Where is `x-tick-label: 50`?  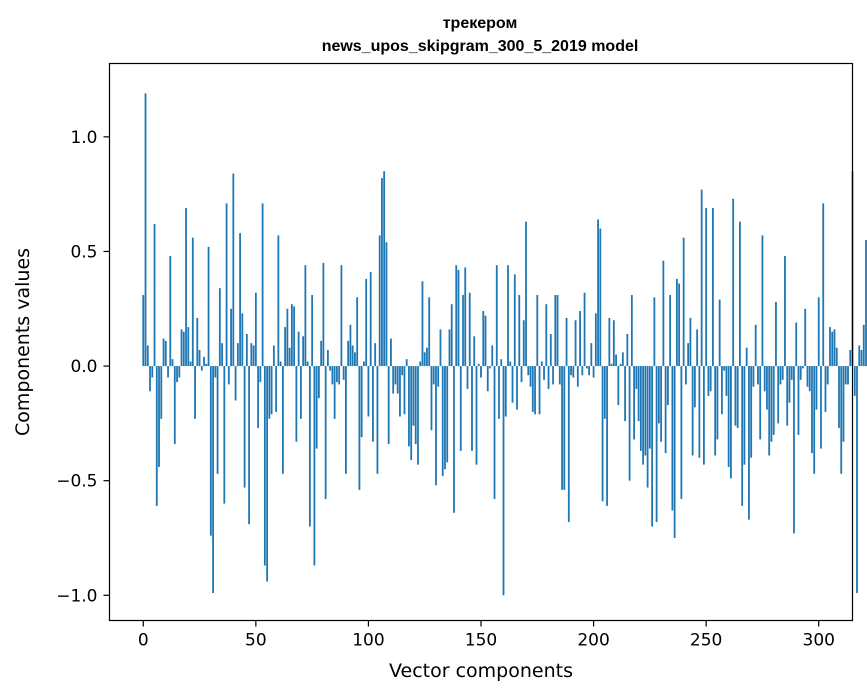 x-tick-label: 50 is located at coordinates (256, 641).